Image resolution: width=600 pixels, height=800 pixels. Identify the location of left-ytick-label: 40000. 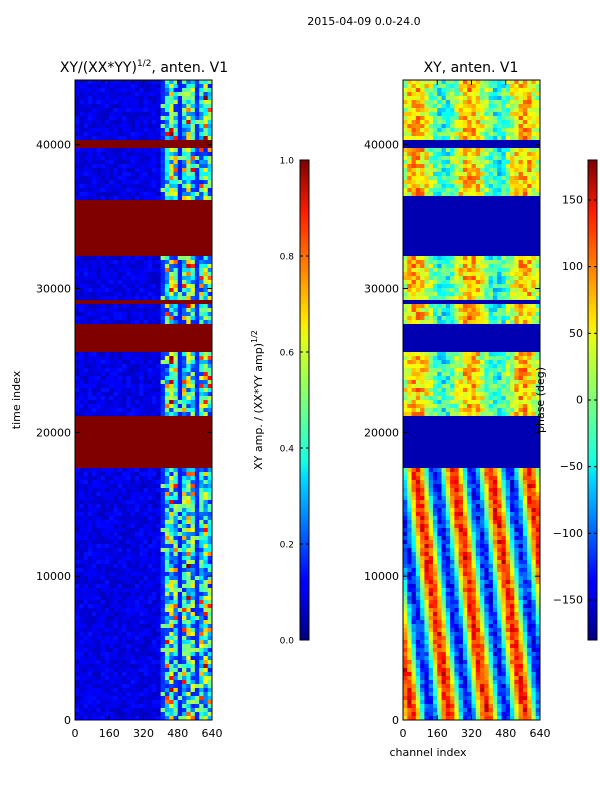
(53, 145).